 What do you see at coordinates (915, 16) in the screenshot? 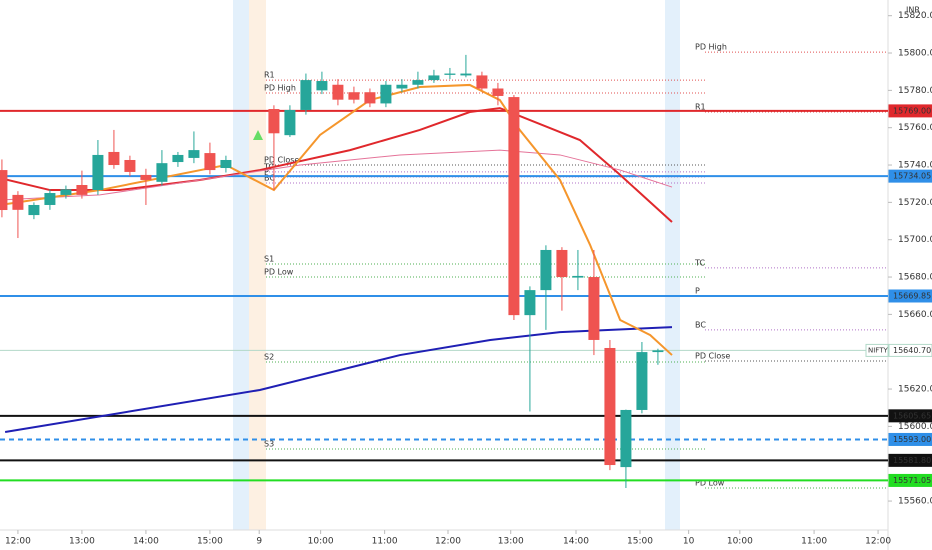
I see `y-tick-label: 15820.00` at bounding box center [915, 16].